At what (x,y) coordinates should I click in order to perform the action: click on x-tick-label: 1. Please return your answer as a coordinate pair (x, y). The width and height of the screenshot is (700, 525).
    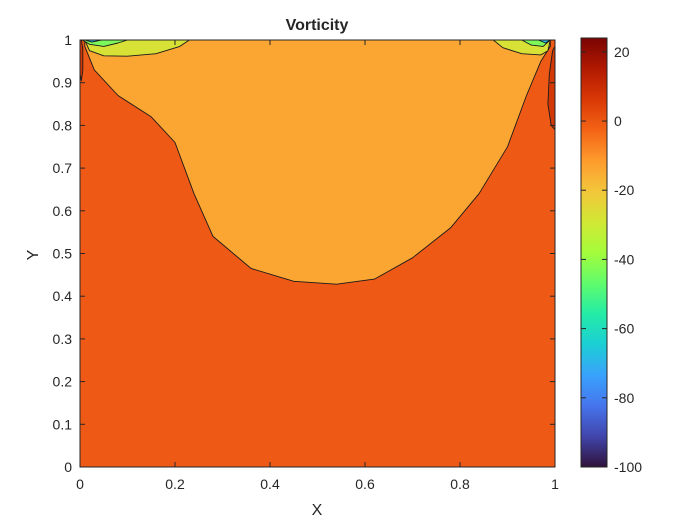
    Looking at the image, I should click on (555, 484).